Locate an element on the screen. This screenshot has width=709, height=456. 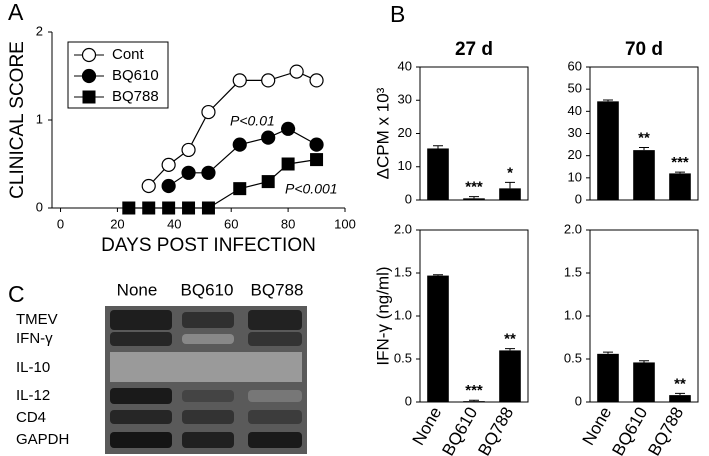
annotation: P<0.01 is located at coordinates (252, 121).